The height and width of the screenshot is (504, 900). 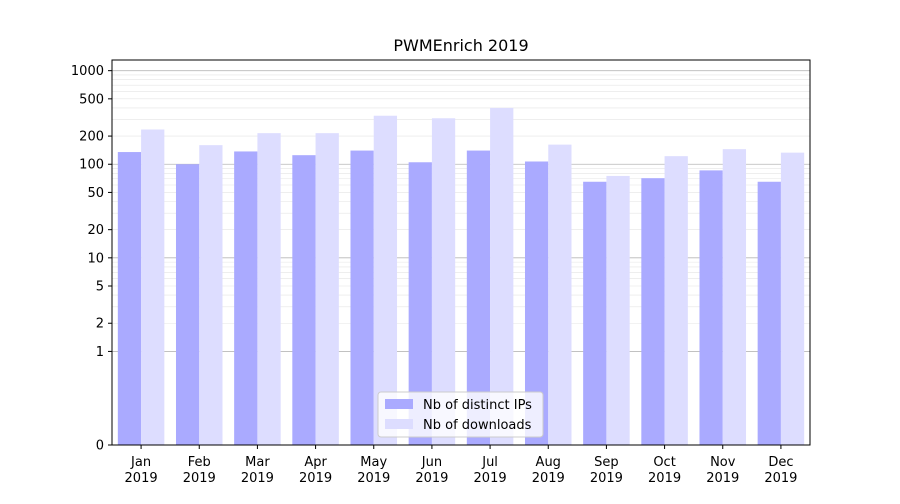 What do you see at coordinates (87, 71) in the screenshot?
I see `y-tick-label: 1000` at bounding box center [87, 71].